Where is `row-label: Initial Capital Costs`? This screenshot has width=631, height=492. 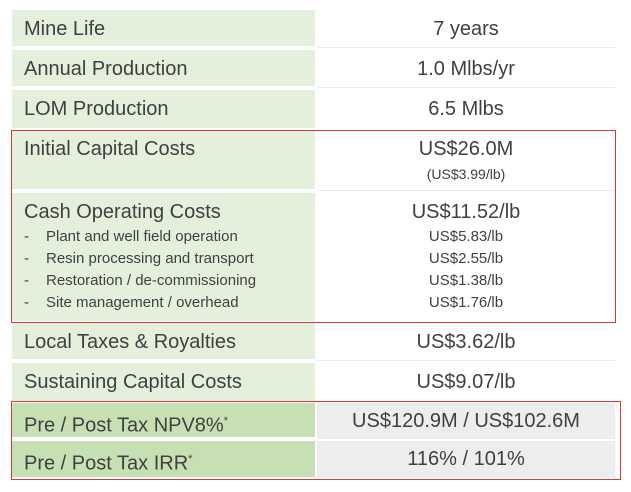
row-label: Initial Capital Costs is located at coordinates (110, 149).